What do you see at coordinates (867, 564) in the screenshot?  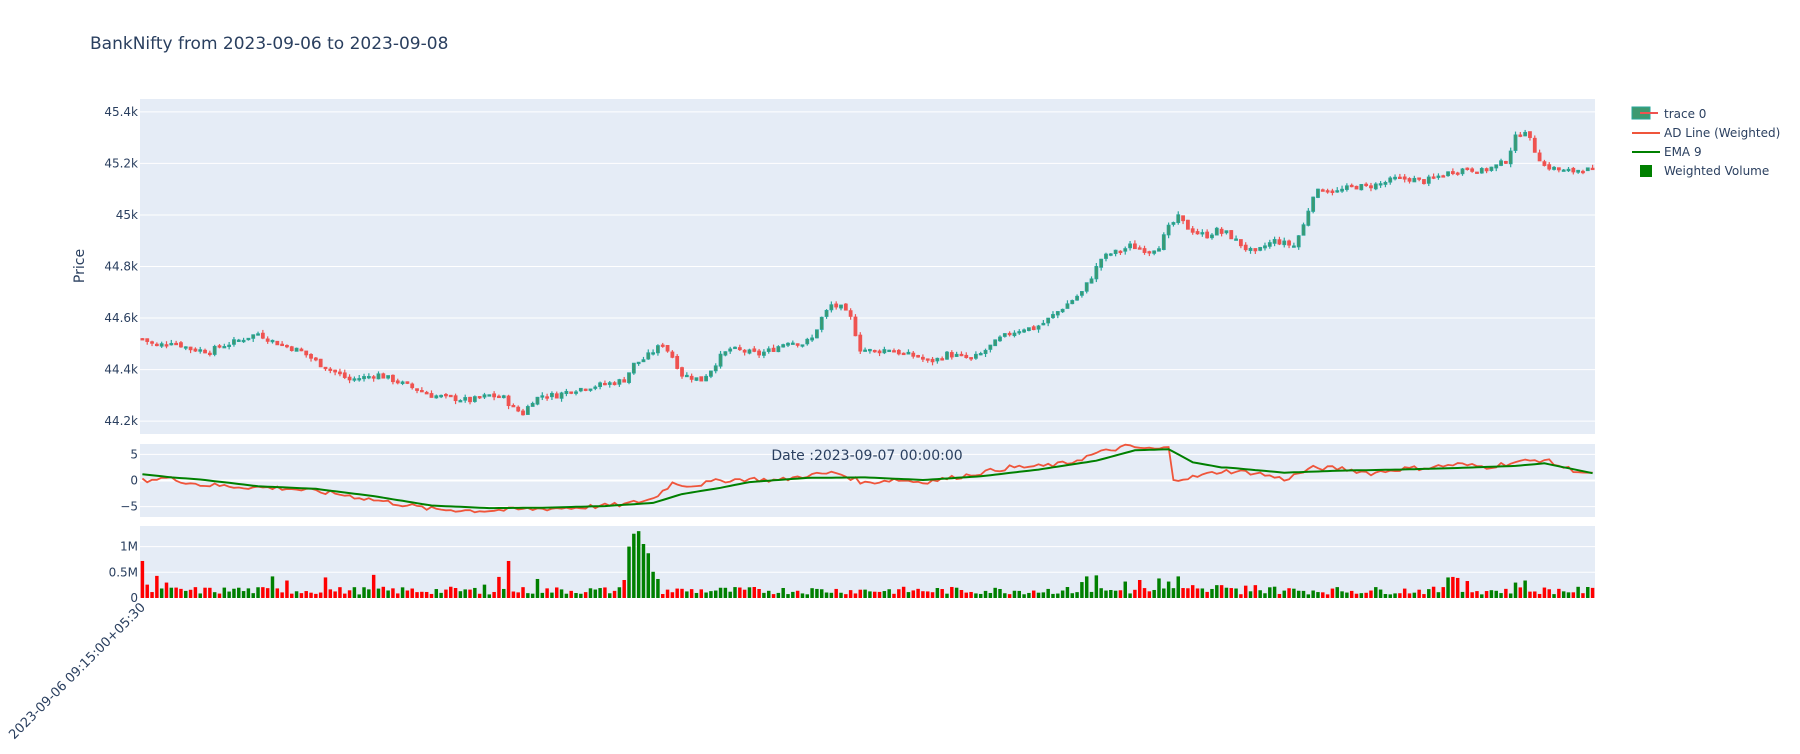 I see `volume-series` at bounding box center [867, 564].